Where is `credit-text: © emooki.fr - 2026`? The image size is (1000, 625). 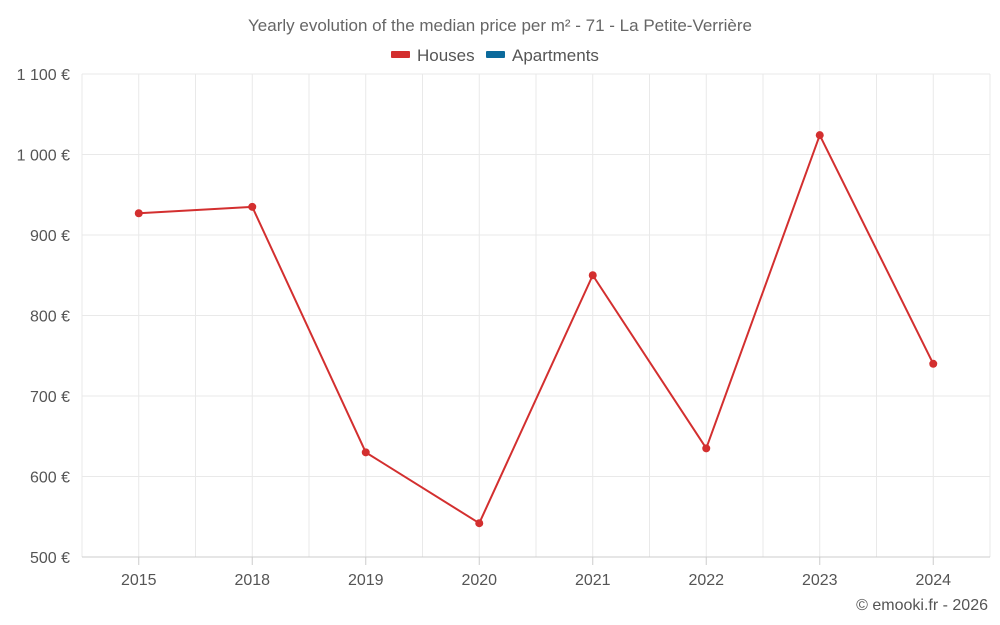
credit-text: © emooki.fr - 2026 is located at coordinates (922, 605).